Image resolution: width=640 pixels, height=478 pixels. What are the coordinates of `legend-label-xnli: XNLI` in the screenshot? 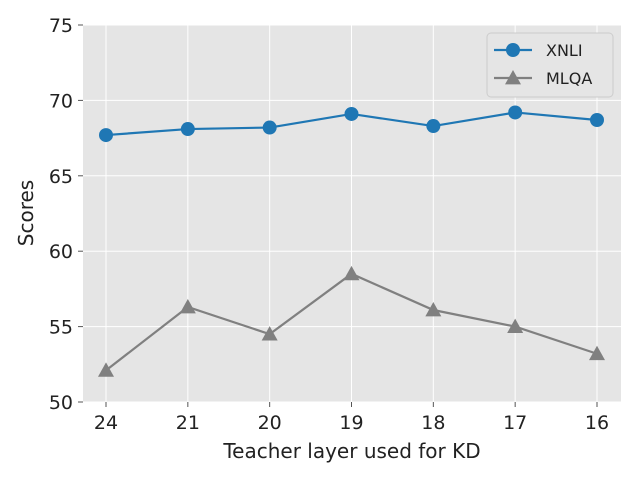 It's located at (564, 50).